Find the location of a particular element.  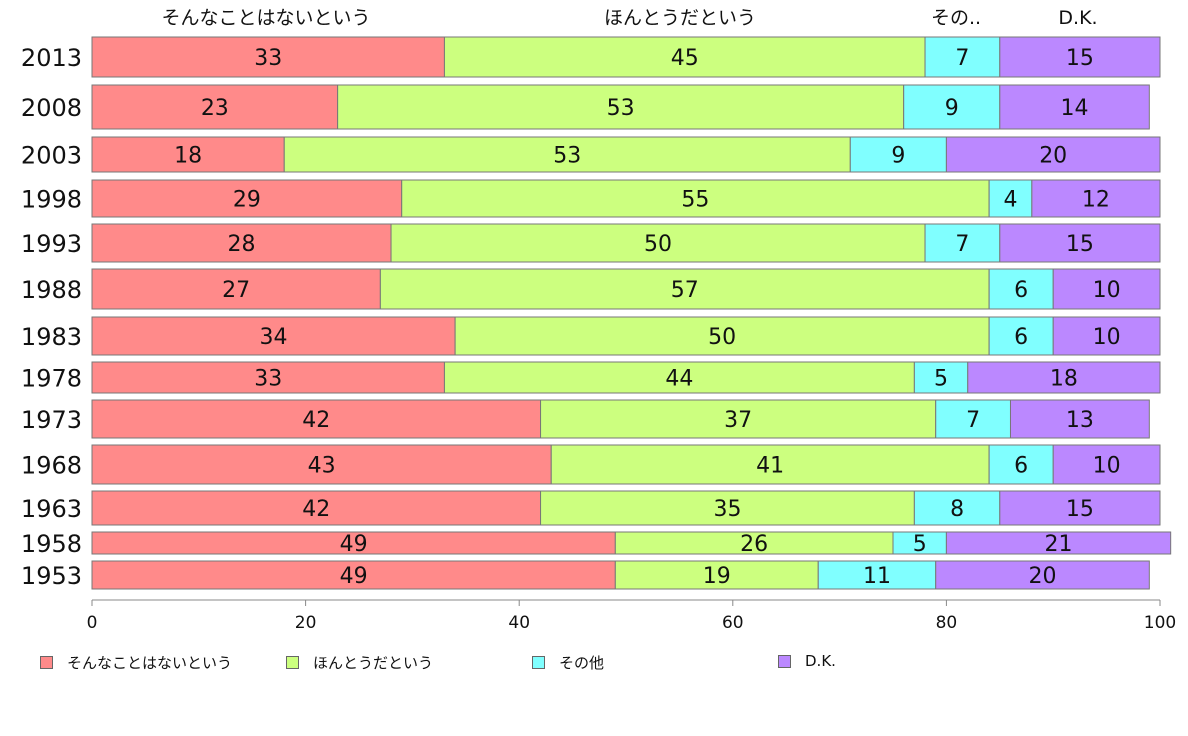

top-labels: そんなことはないという ほんとうだという その.. D.K. is located at coordinates (629, 18).